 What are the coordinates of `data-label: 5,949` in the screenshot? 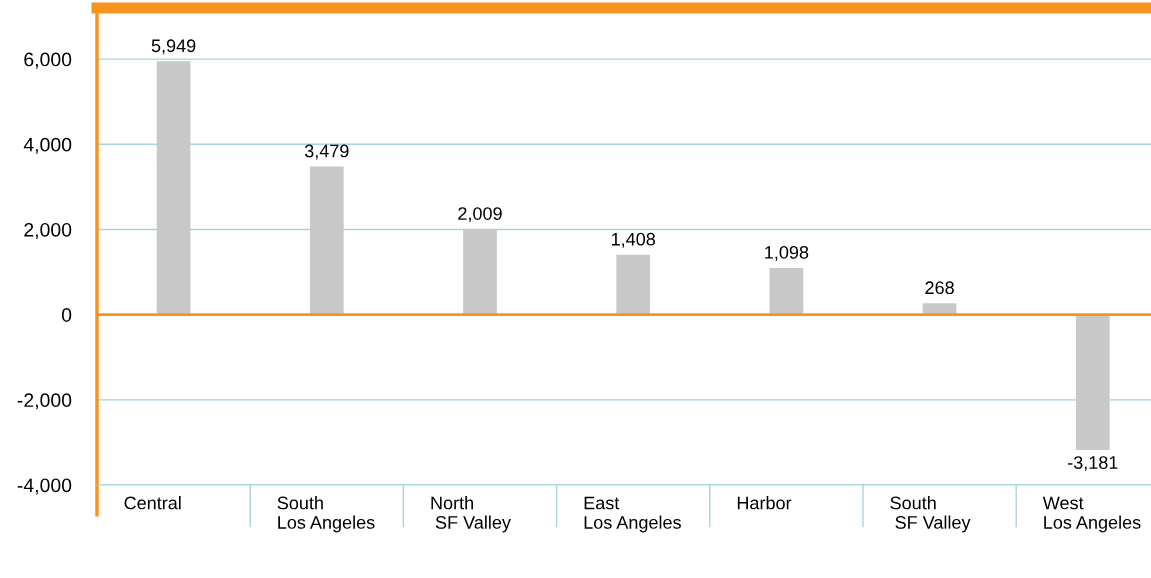 It's located at (173, 47).